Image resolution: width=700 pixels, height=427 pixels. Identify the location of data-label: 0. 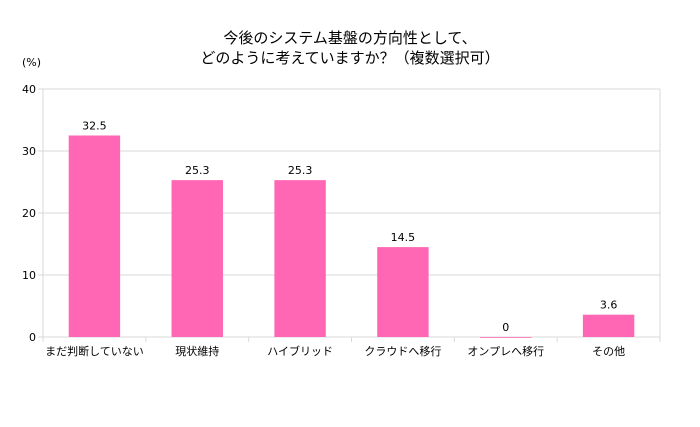
(505, 327).